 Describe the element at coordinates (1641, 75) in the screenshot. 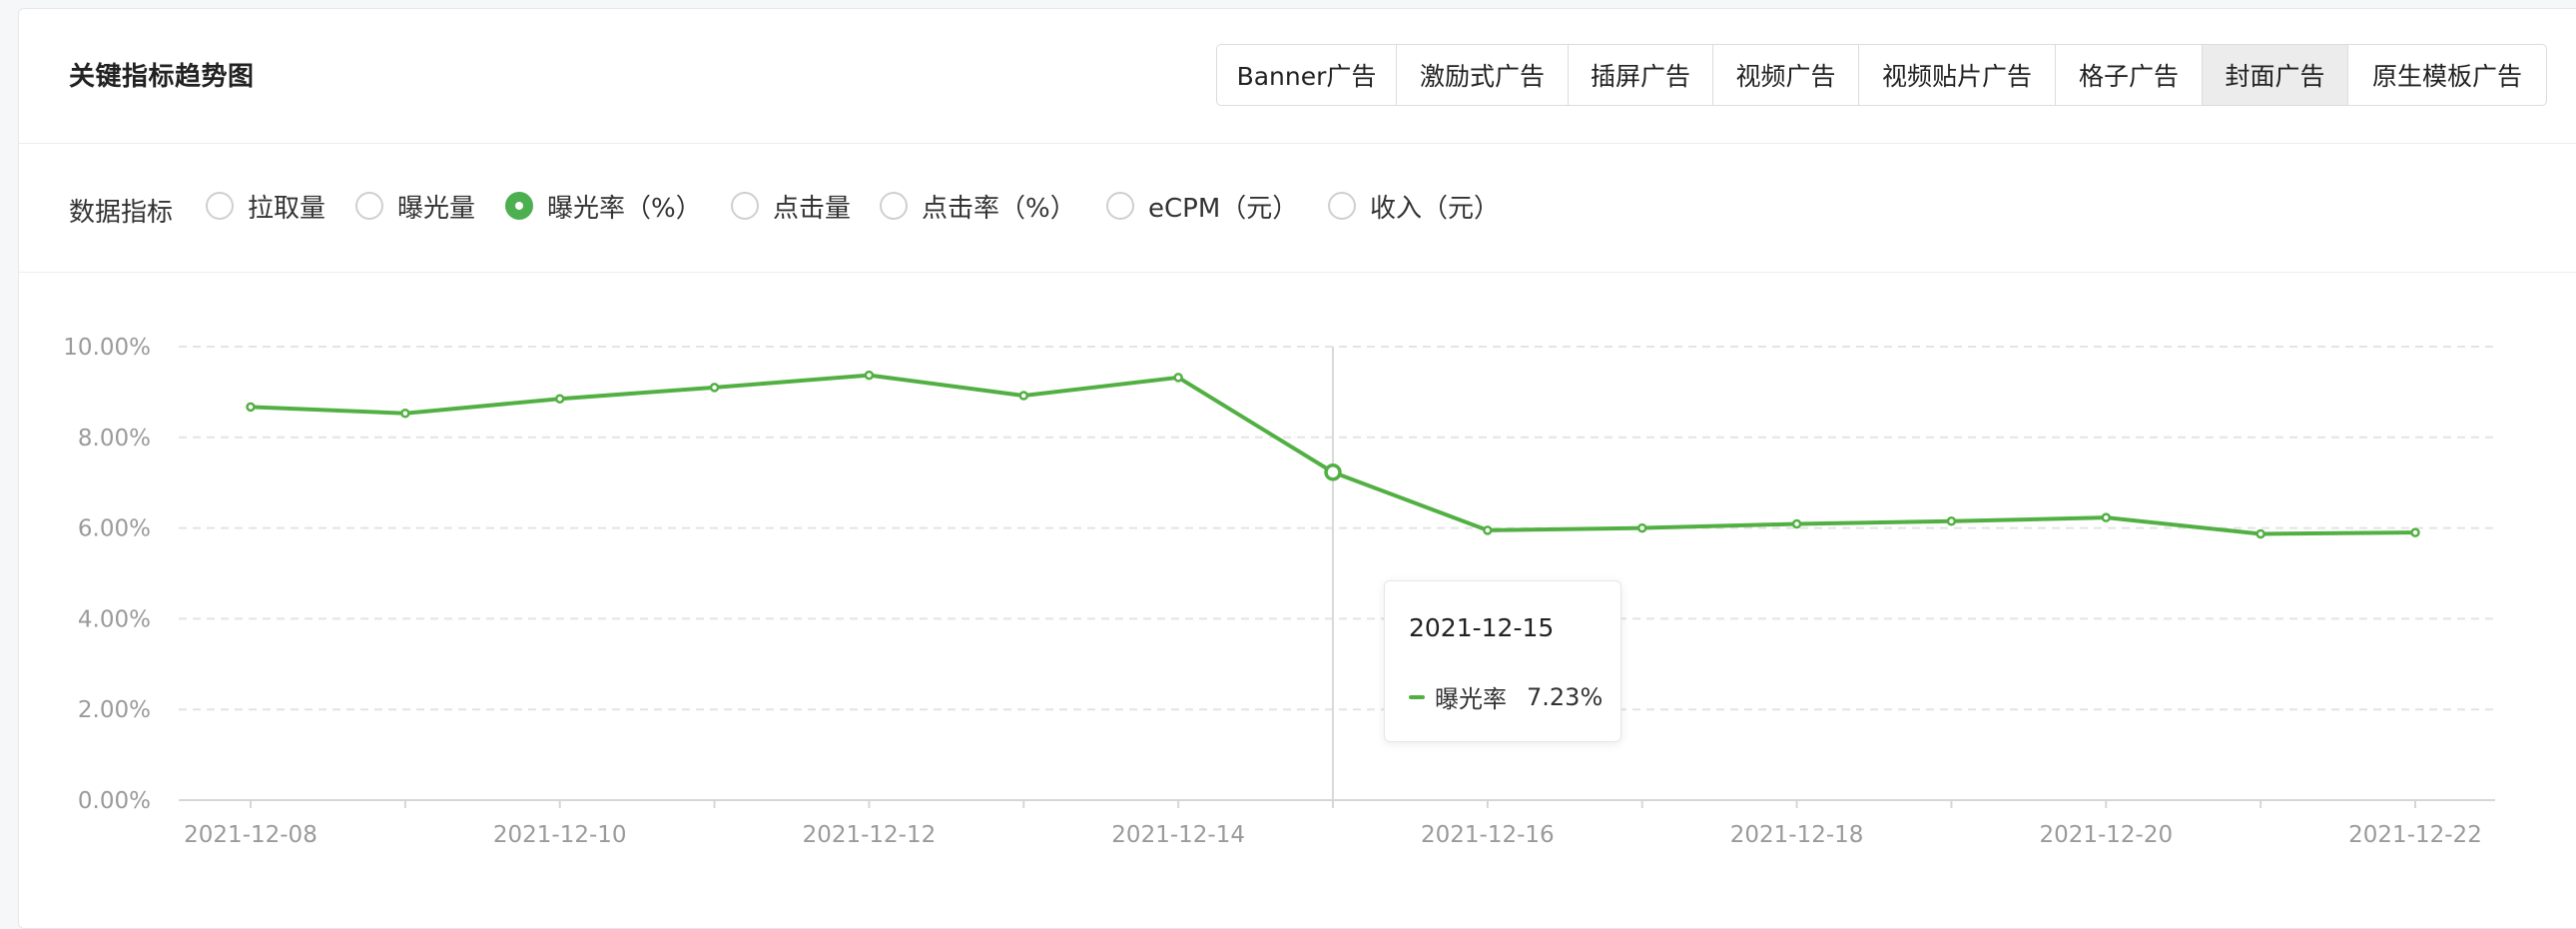

I see `tab-interstitial-ad: 插屏广告` at that location.